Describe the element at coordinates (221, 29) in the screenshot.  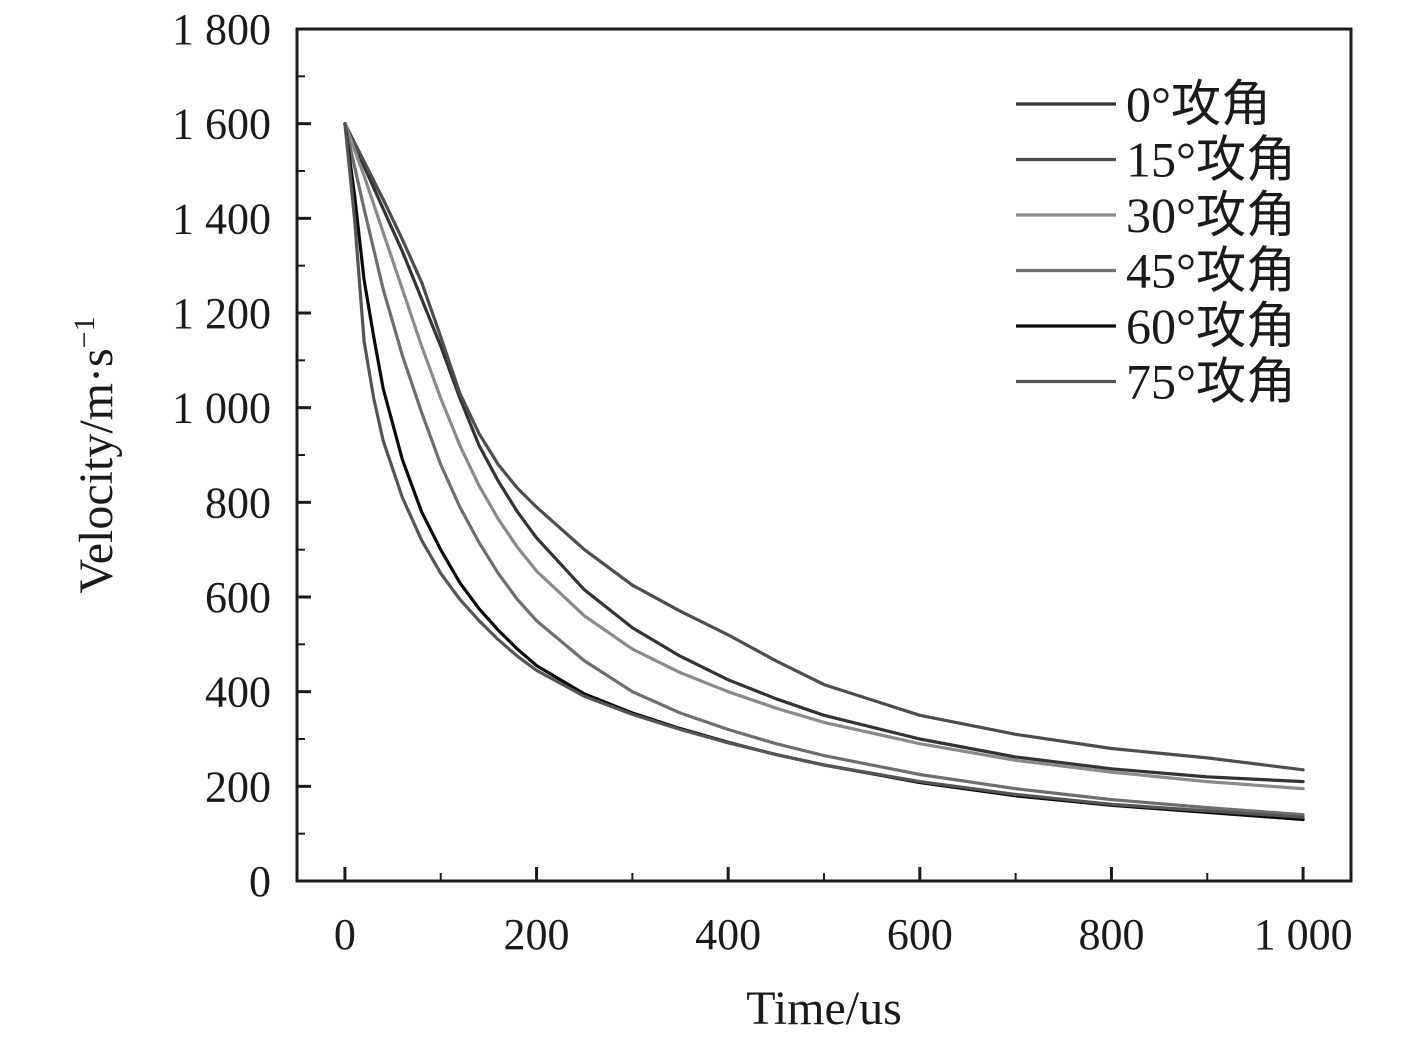
I see `y-tick-label: 1 800` at that location.